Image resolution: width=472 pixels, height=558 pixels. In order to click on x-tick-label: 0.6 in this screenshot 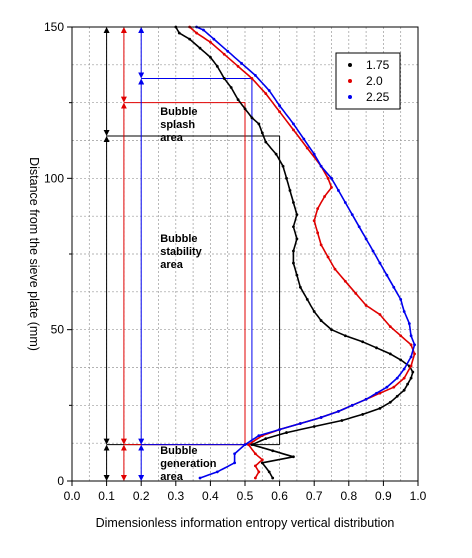, I will do `click(279, 496)`.